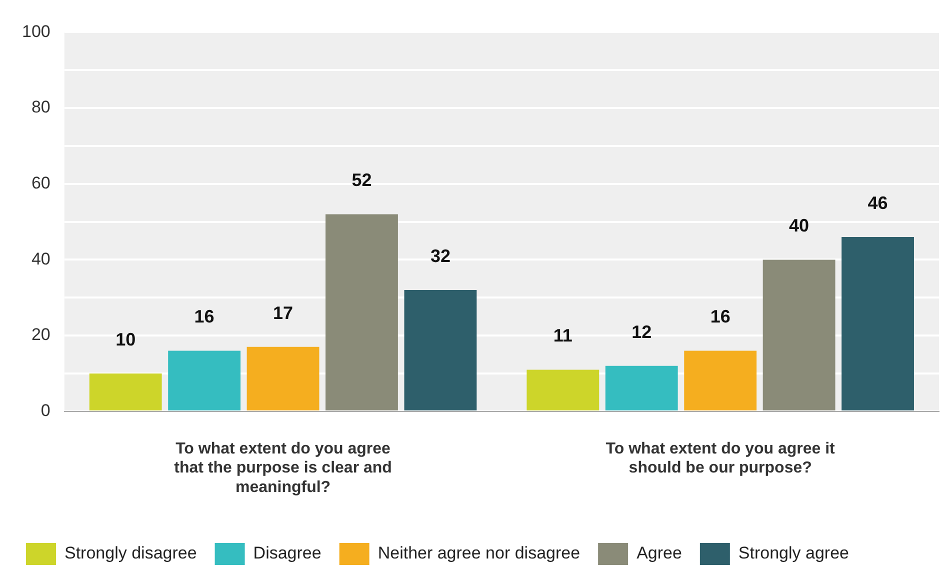 Image resolution: width=949 pixels, height=583 pixels. I want to click on x-tick-label: To what extent do you agree that the purpose is clear and meaningful?, so click(283, 468).